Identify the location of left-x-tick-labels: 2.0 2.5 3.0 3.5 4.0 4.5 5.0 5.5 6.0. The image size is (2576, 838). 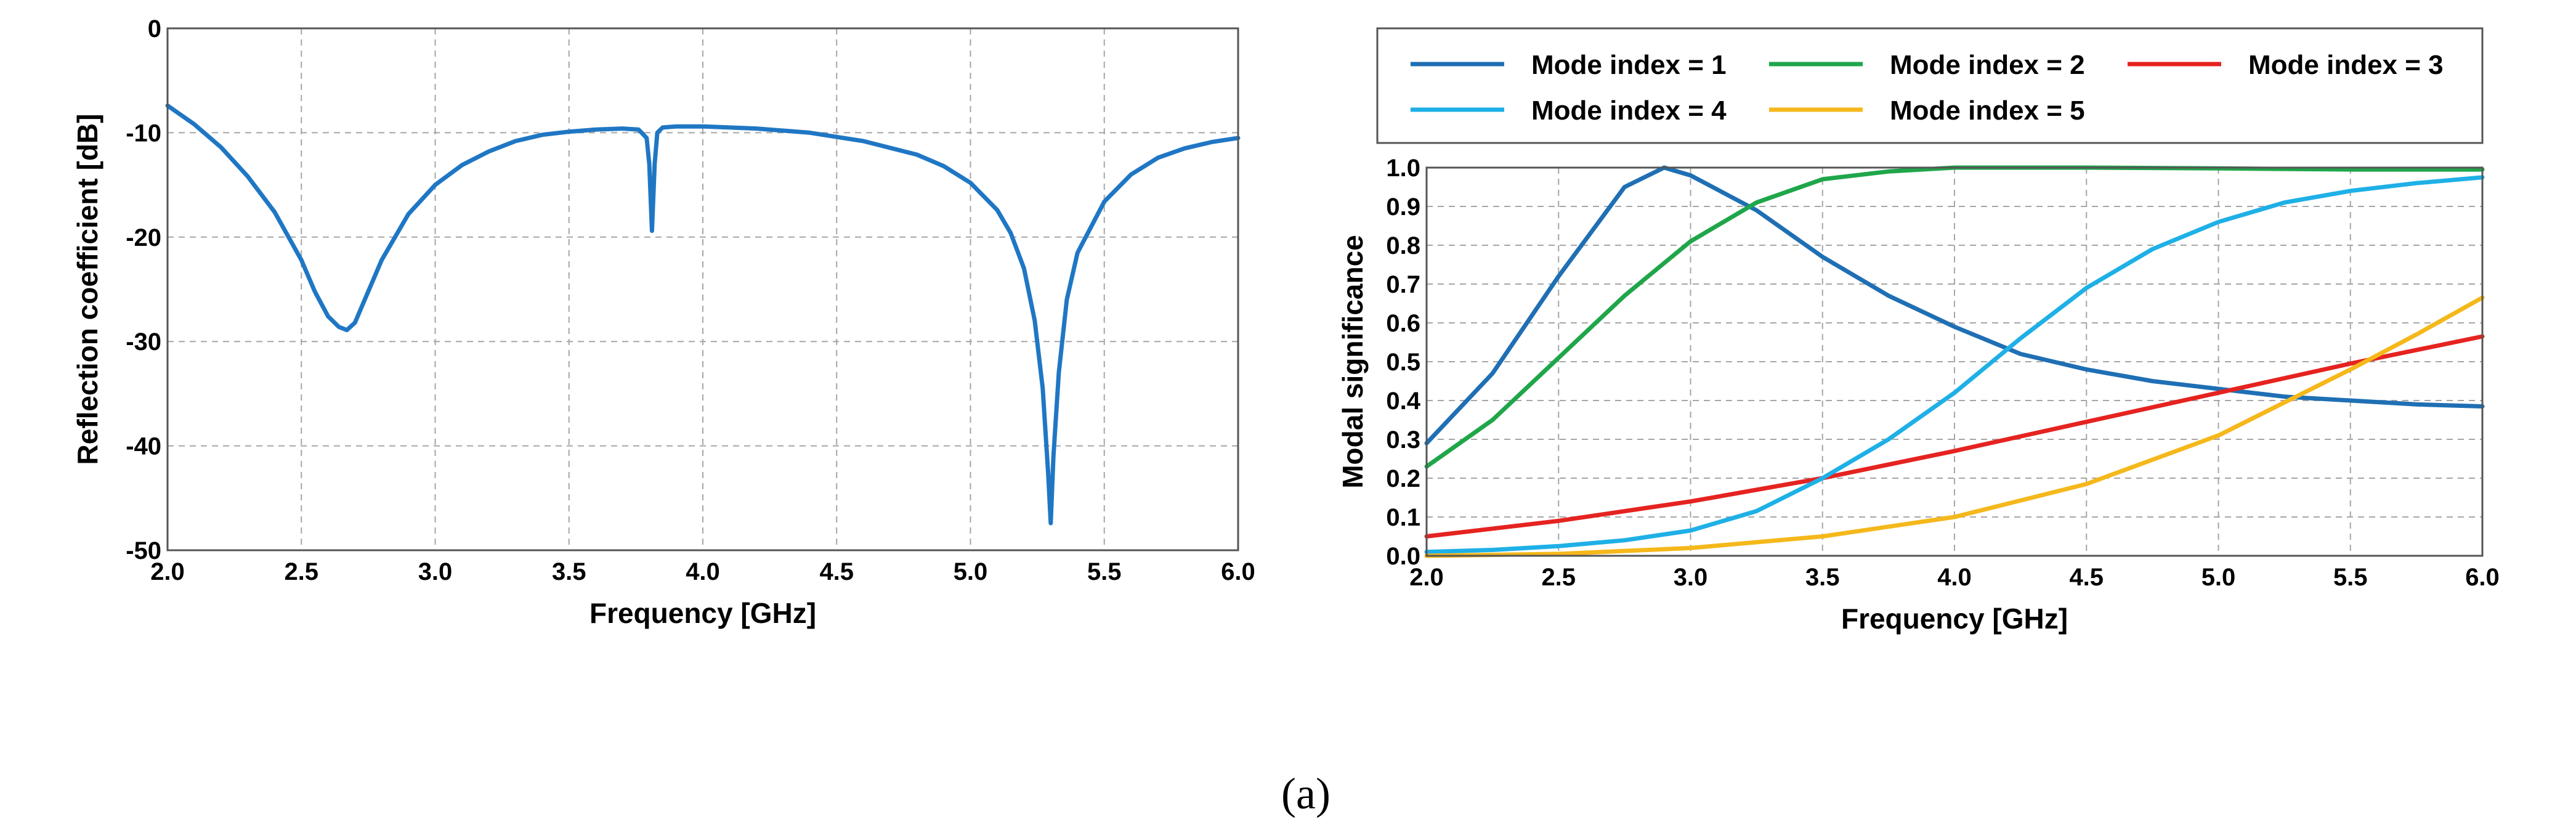
(703, 571).